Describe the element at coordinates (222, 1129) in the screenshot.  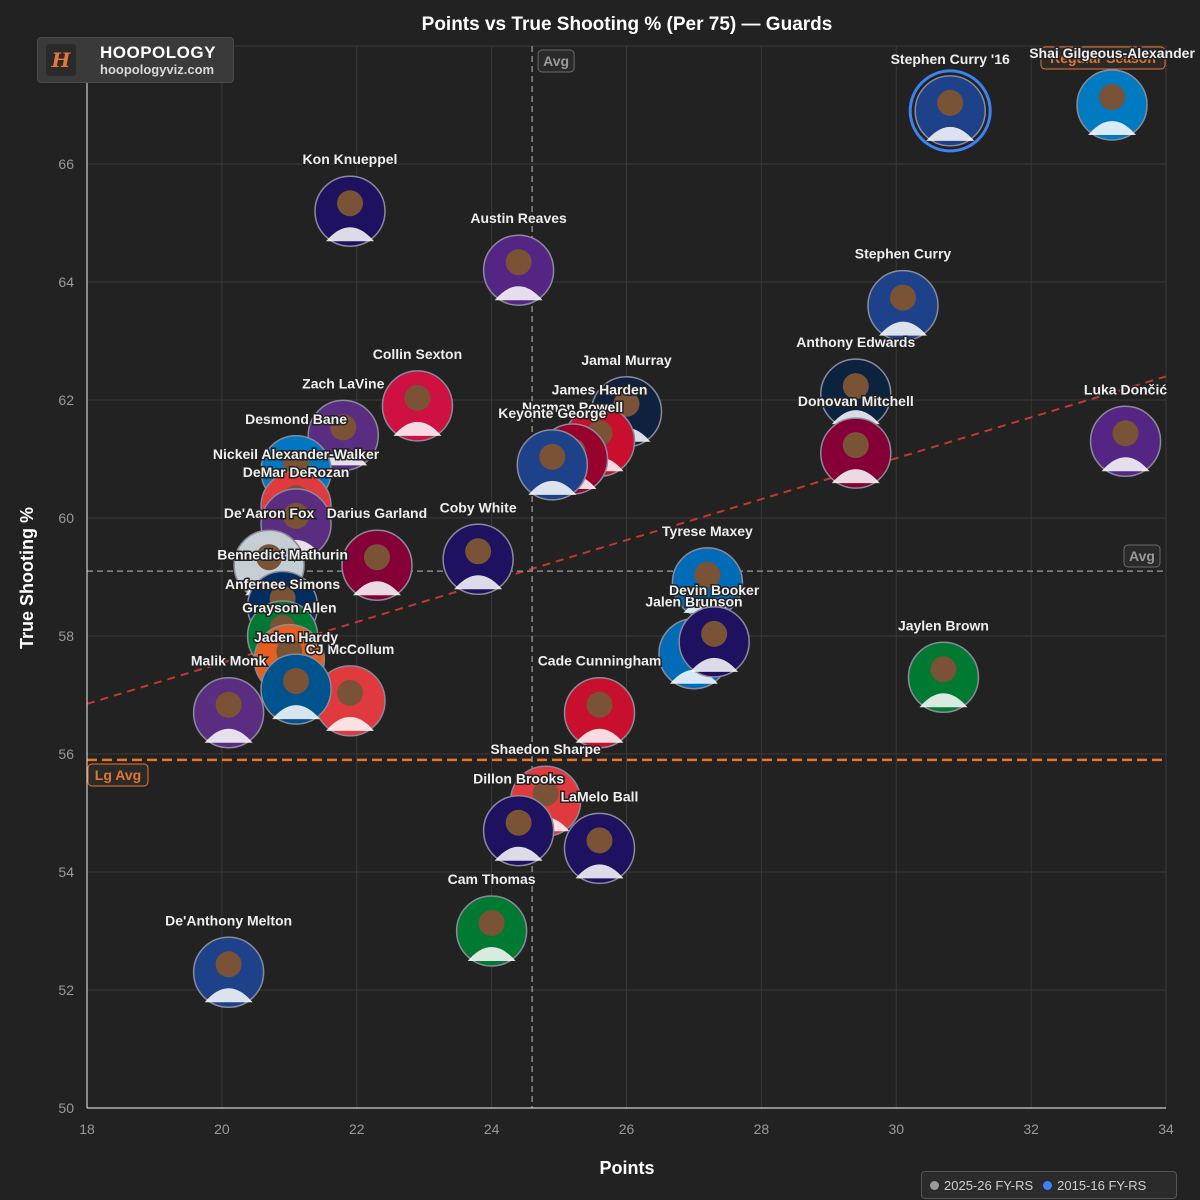
I see `x-tick-label: 20` at that location.